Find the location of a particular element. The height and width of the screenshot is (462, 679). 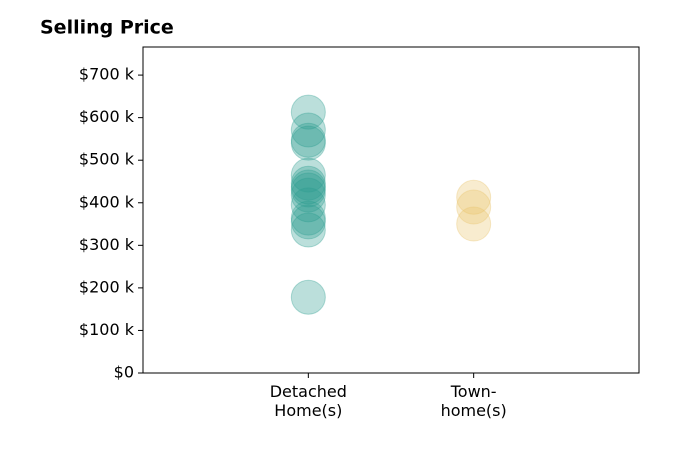

y-tick-label: $500 k is located at coordinates (107, 159).